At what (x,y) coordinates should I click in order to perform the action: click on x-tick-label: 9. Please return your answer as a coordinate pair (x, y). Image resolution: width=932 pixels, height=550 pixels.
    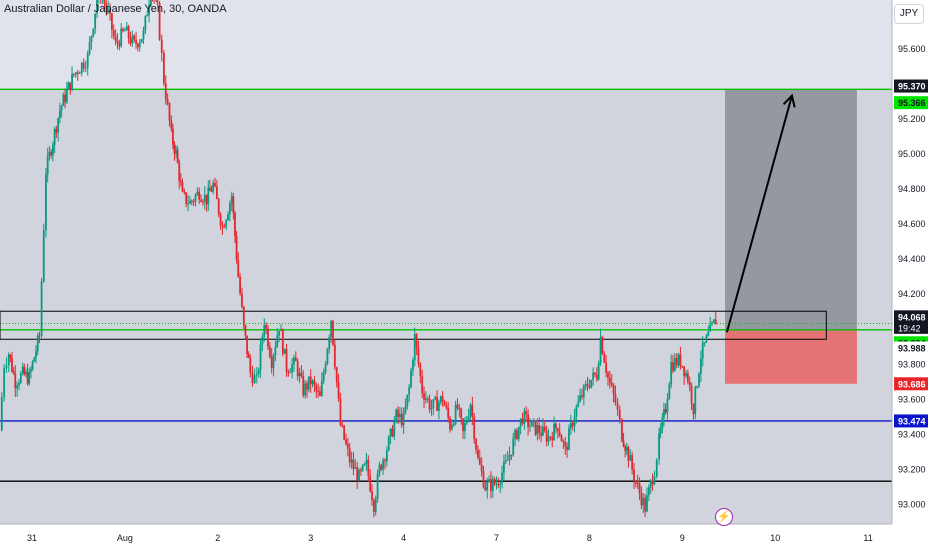
    Looking at the image, I should click on (682, 538).